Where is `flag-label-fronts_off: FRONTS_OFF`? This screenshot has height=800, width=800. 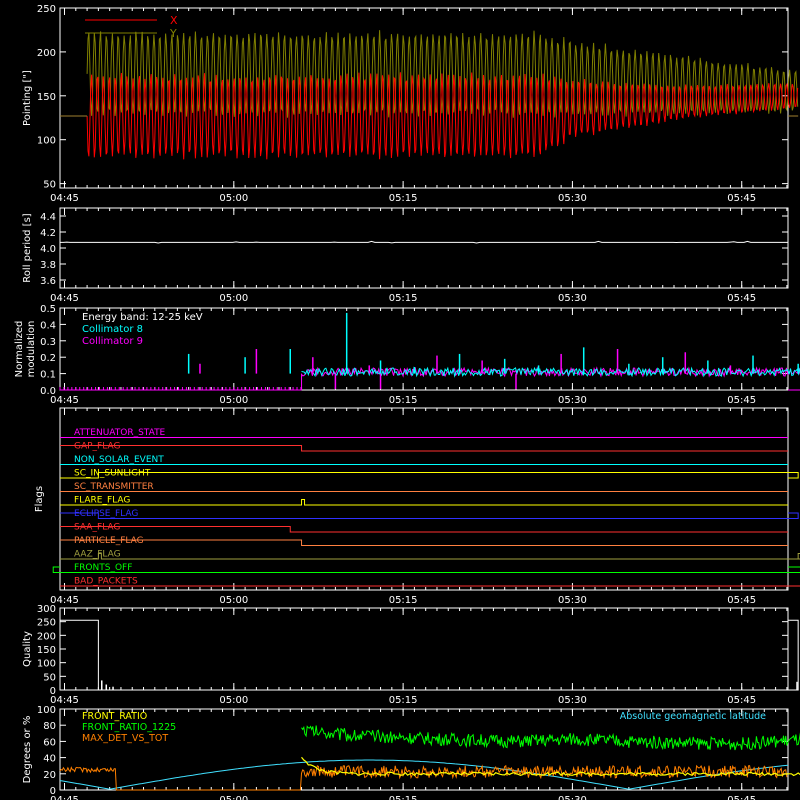 flag-label-fronts_off: FRONTS_OFF is located at coordinates (103, 568).